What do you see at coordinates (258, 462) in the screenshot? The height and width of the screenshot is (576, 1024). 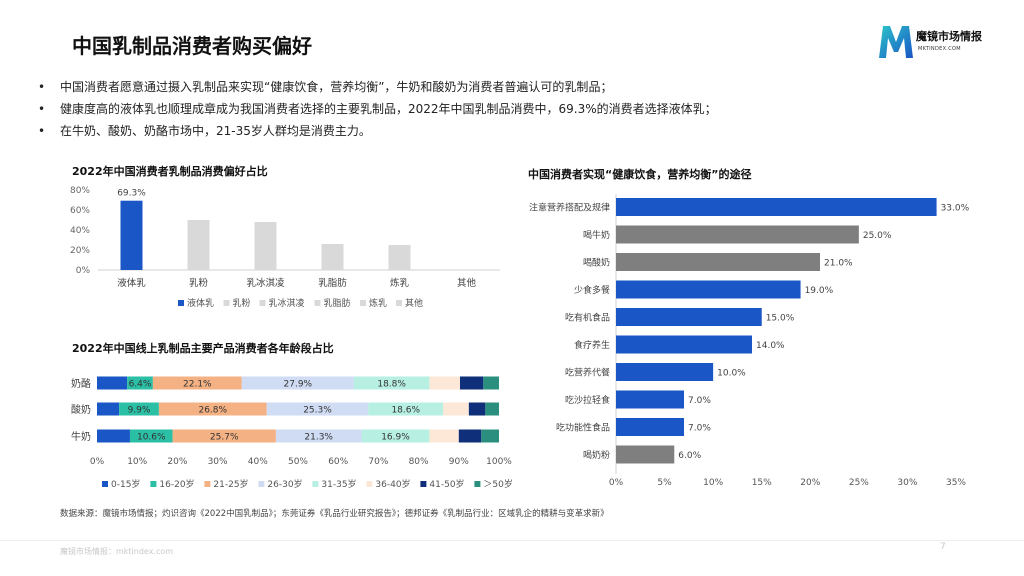 I see `x-tick-label: 40%` at bounding box center [258, 462].